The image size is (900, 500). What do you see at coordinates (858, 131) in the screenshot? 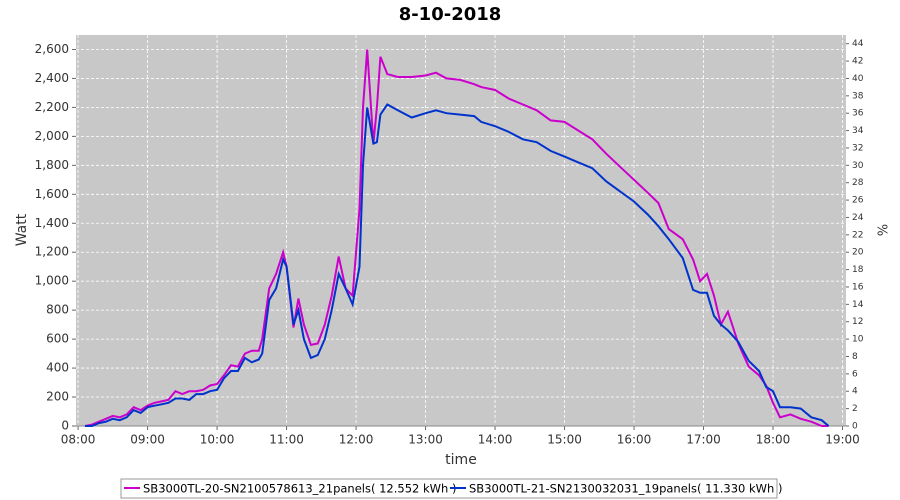
I see `y2-tick-label: 34` at bounding box center [858, 131].